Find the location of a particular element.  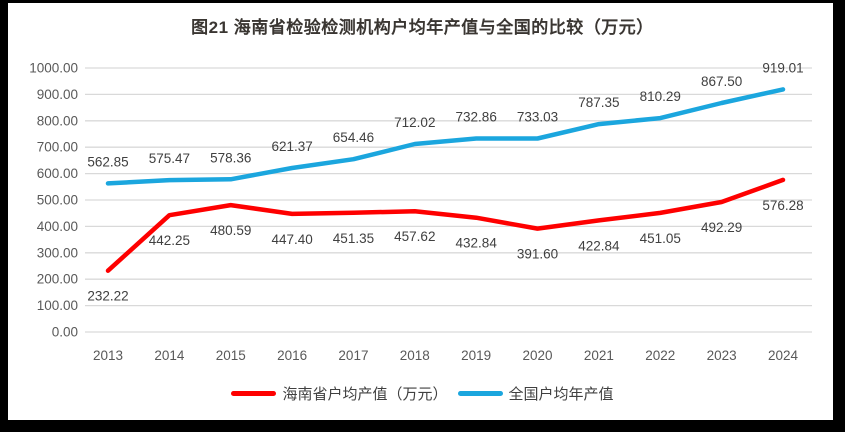

data-label: 810.29 is located at coordinates (660, 96).